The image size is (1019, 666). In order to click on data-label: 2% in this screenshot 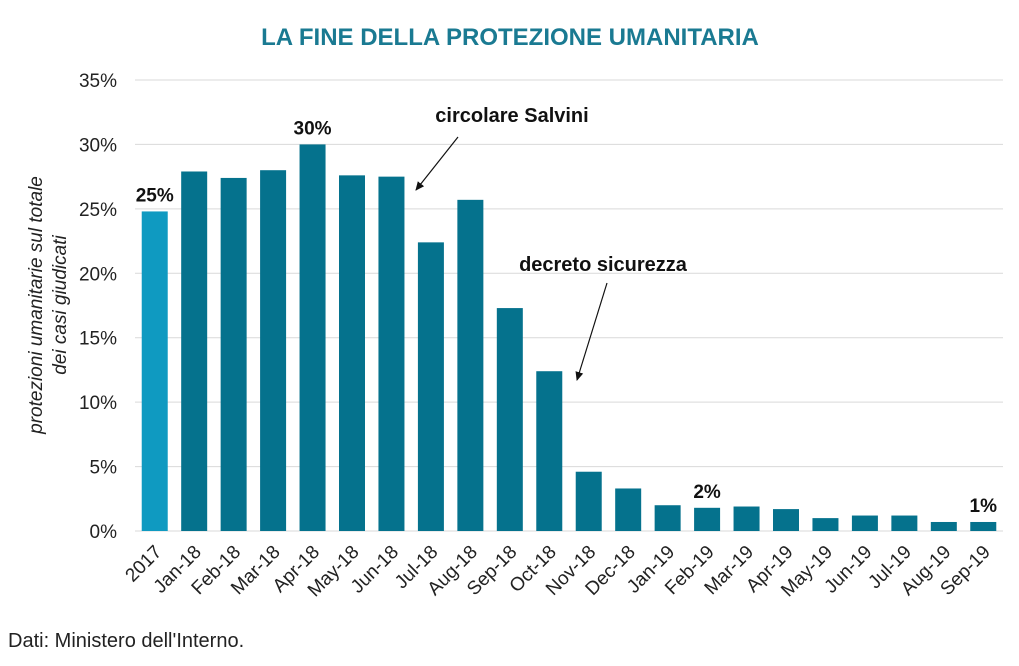, I will do `click(707, 492)`.